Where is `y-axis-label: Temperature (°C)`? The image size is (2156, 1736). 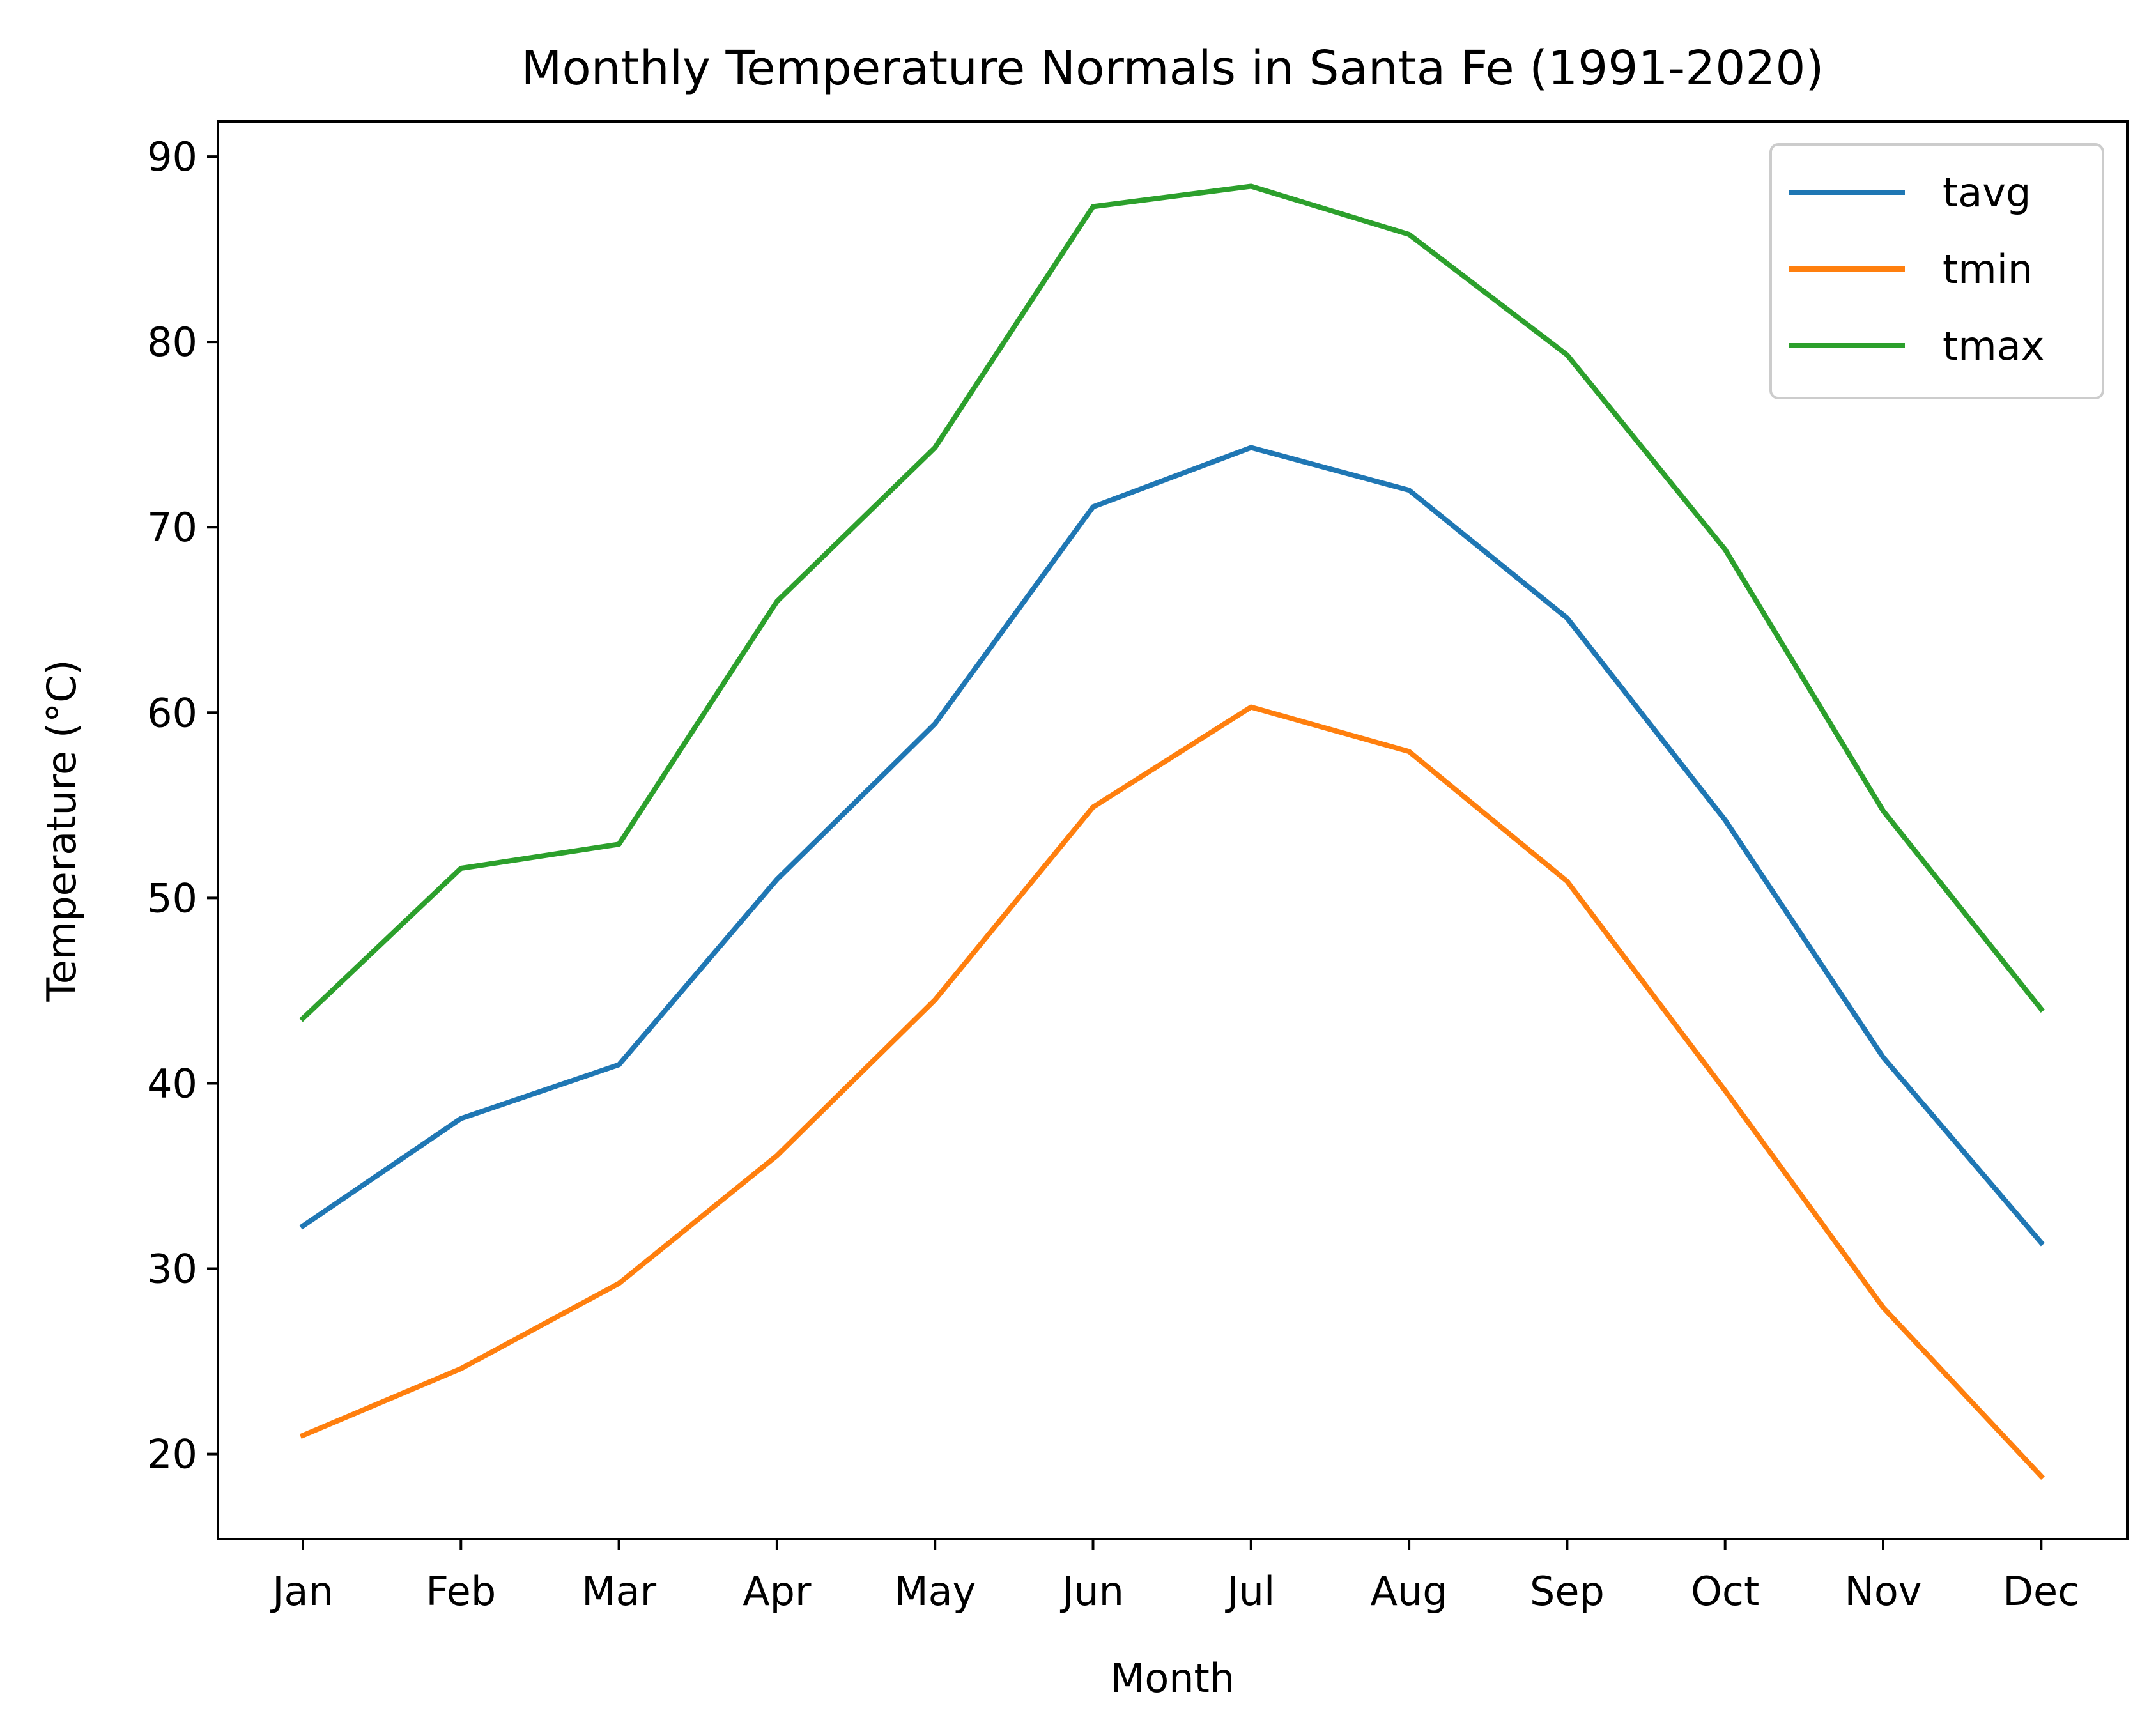 y-axis-label: Temperature (°C) is located at coordinates (61, 831).